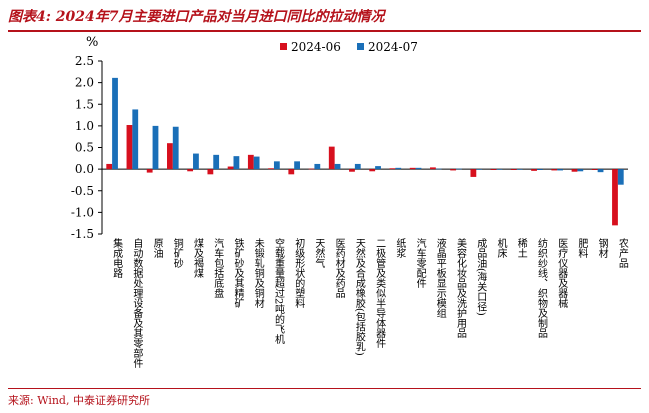 The image size is (649, 413). I want to click on category-label-9: 初级形状的塑料, so click(299, 273).